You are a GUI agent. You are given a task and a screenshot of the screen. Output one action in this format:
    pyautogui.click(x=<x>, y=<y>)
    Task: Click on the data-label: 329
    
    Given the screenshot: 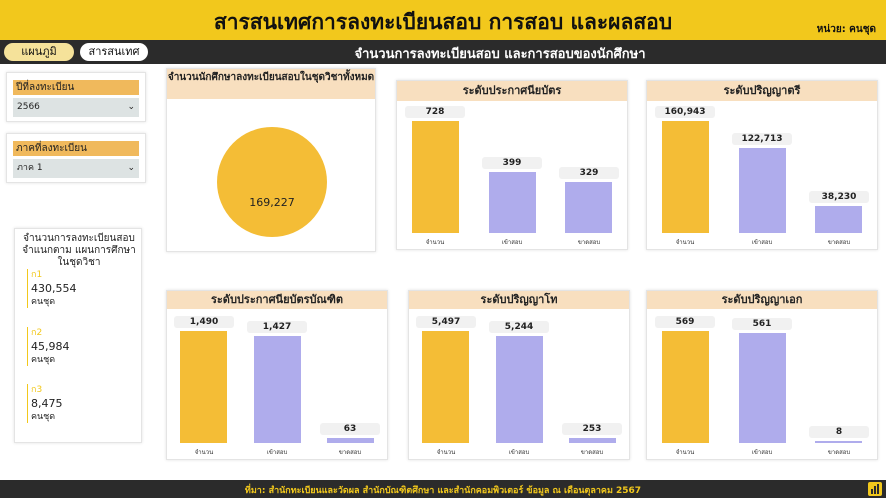 What is the action you would take?
    pyautogui.click(x=589, y=173)
    